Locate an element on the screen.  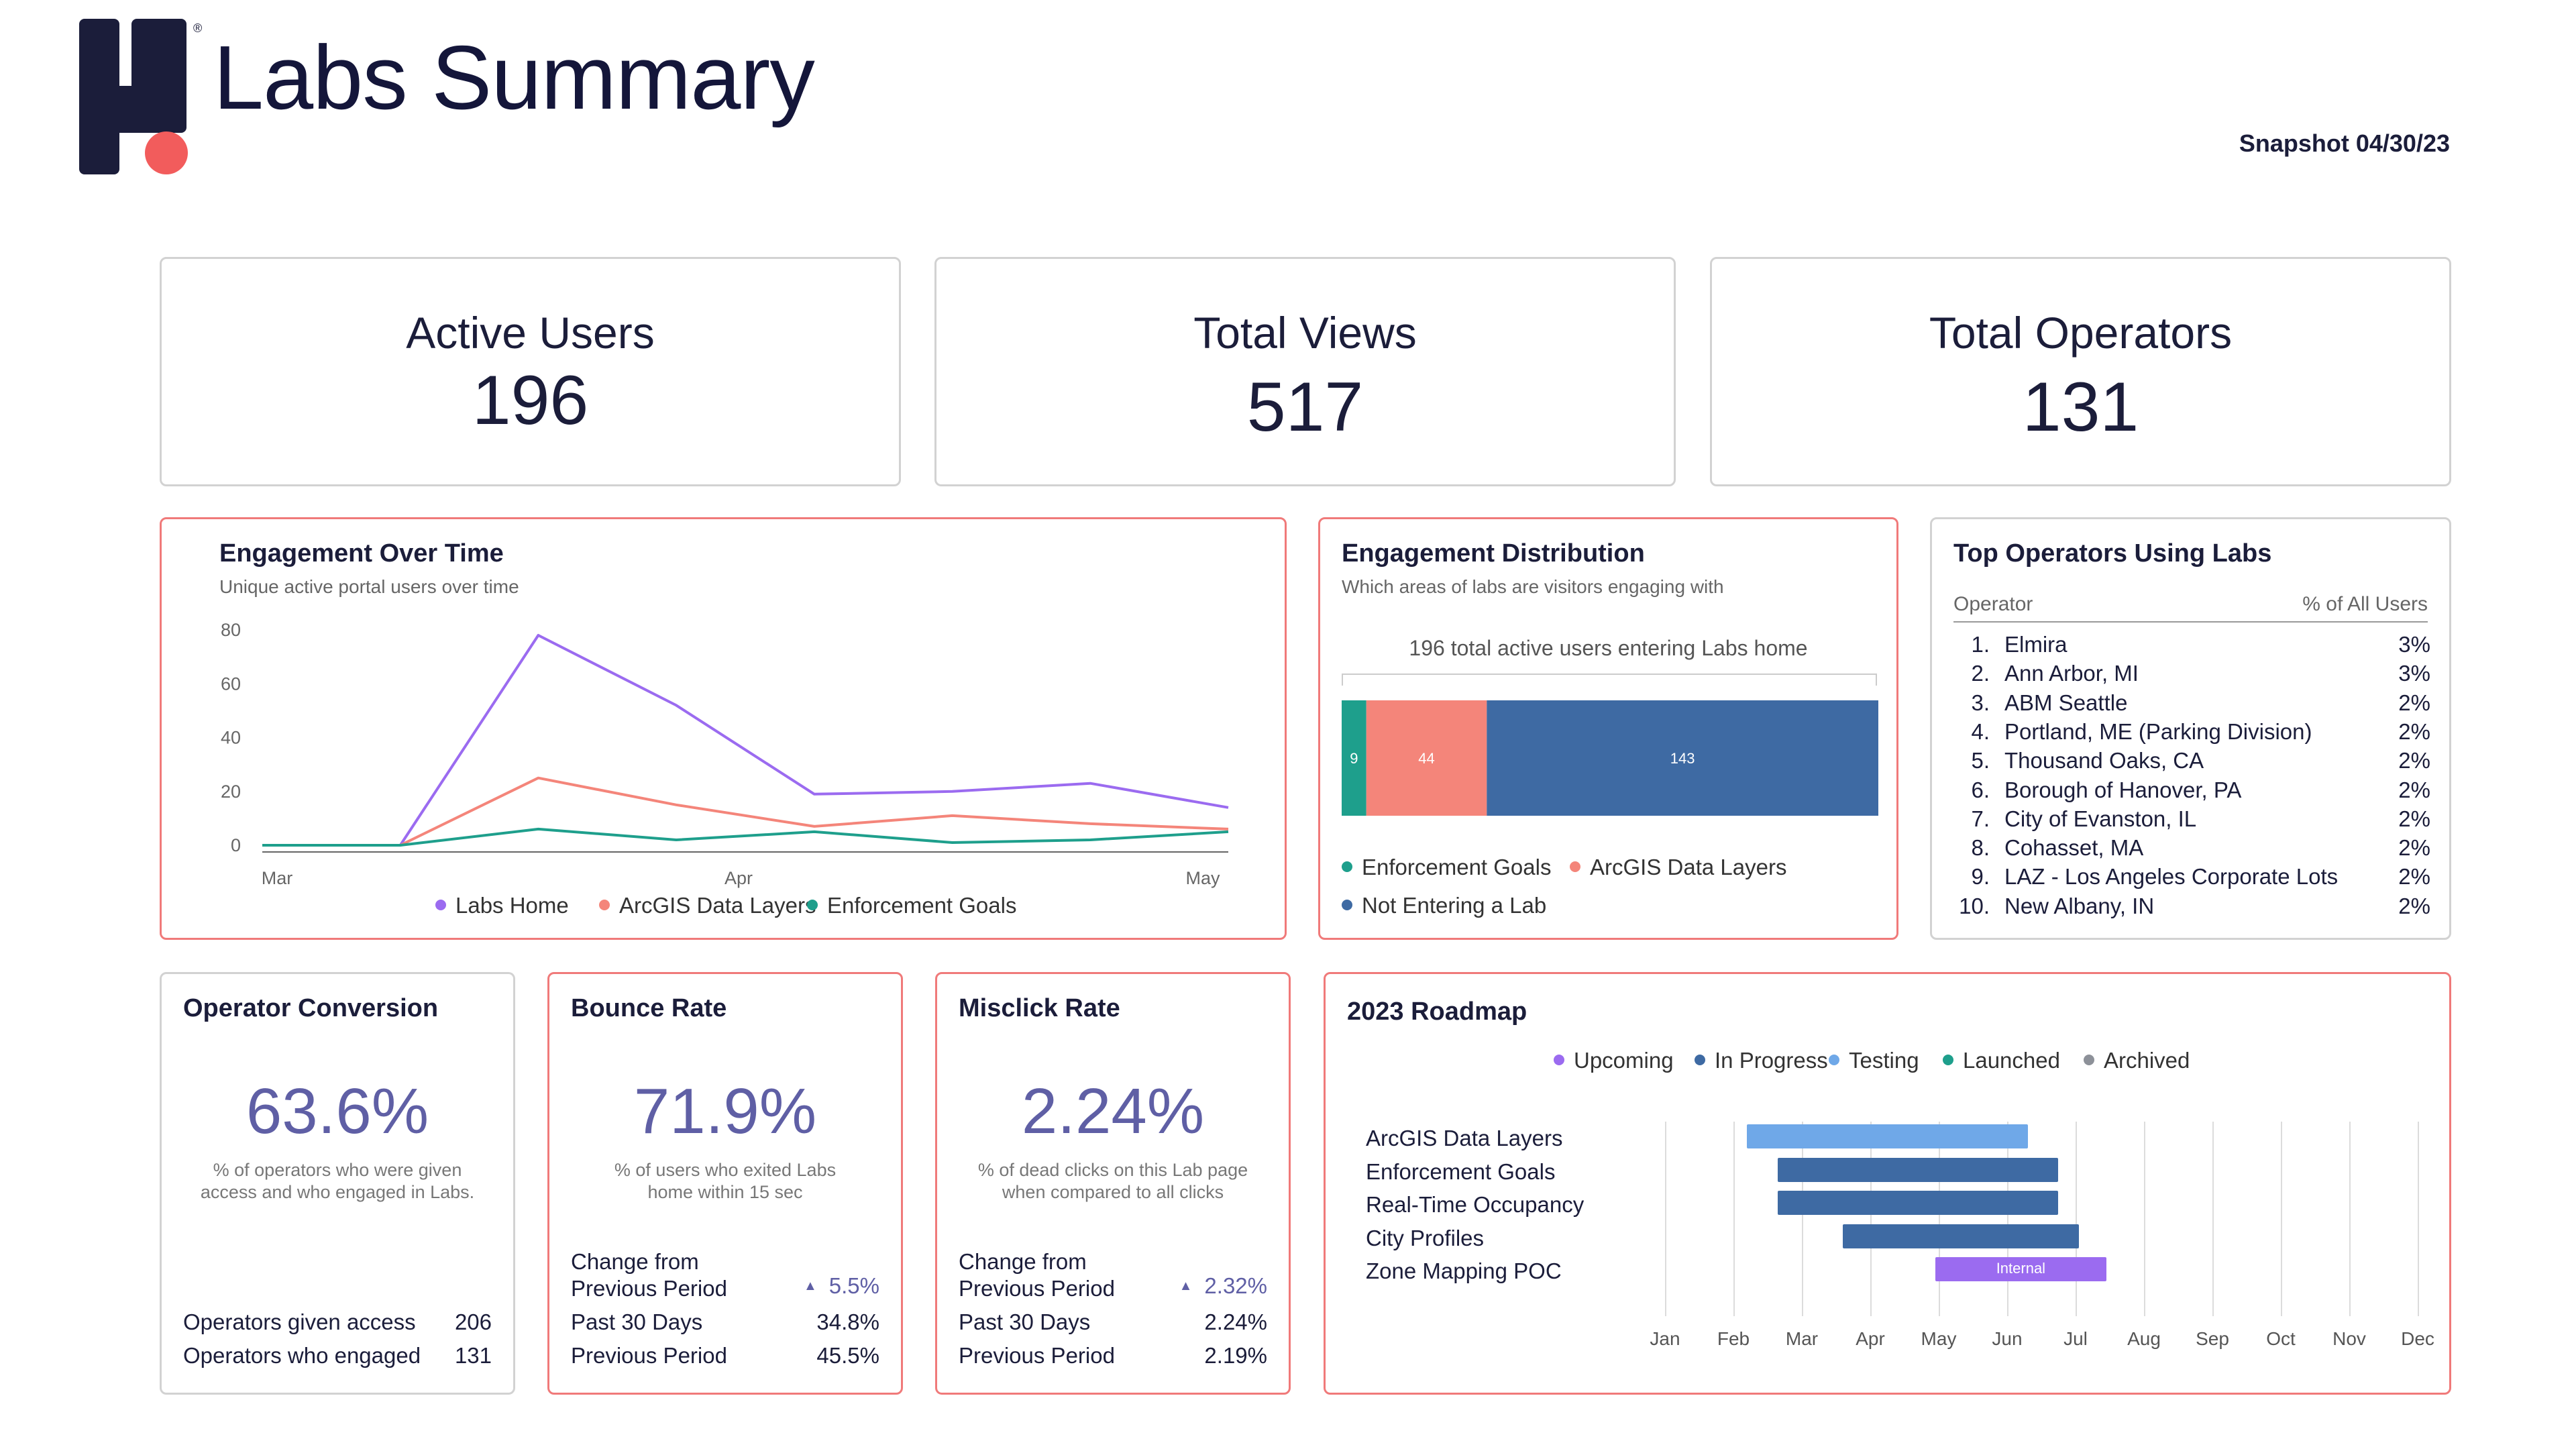
operator-row: 1. Elmira 3% is located at coordinates (2190, 646).